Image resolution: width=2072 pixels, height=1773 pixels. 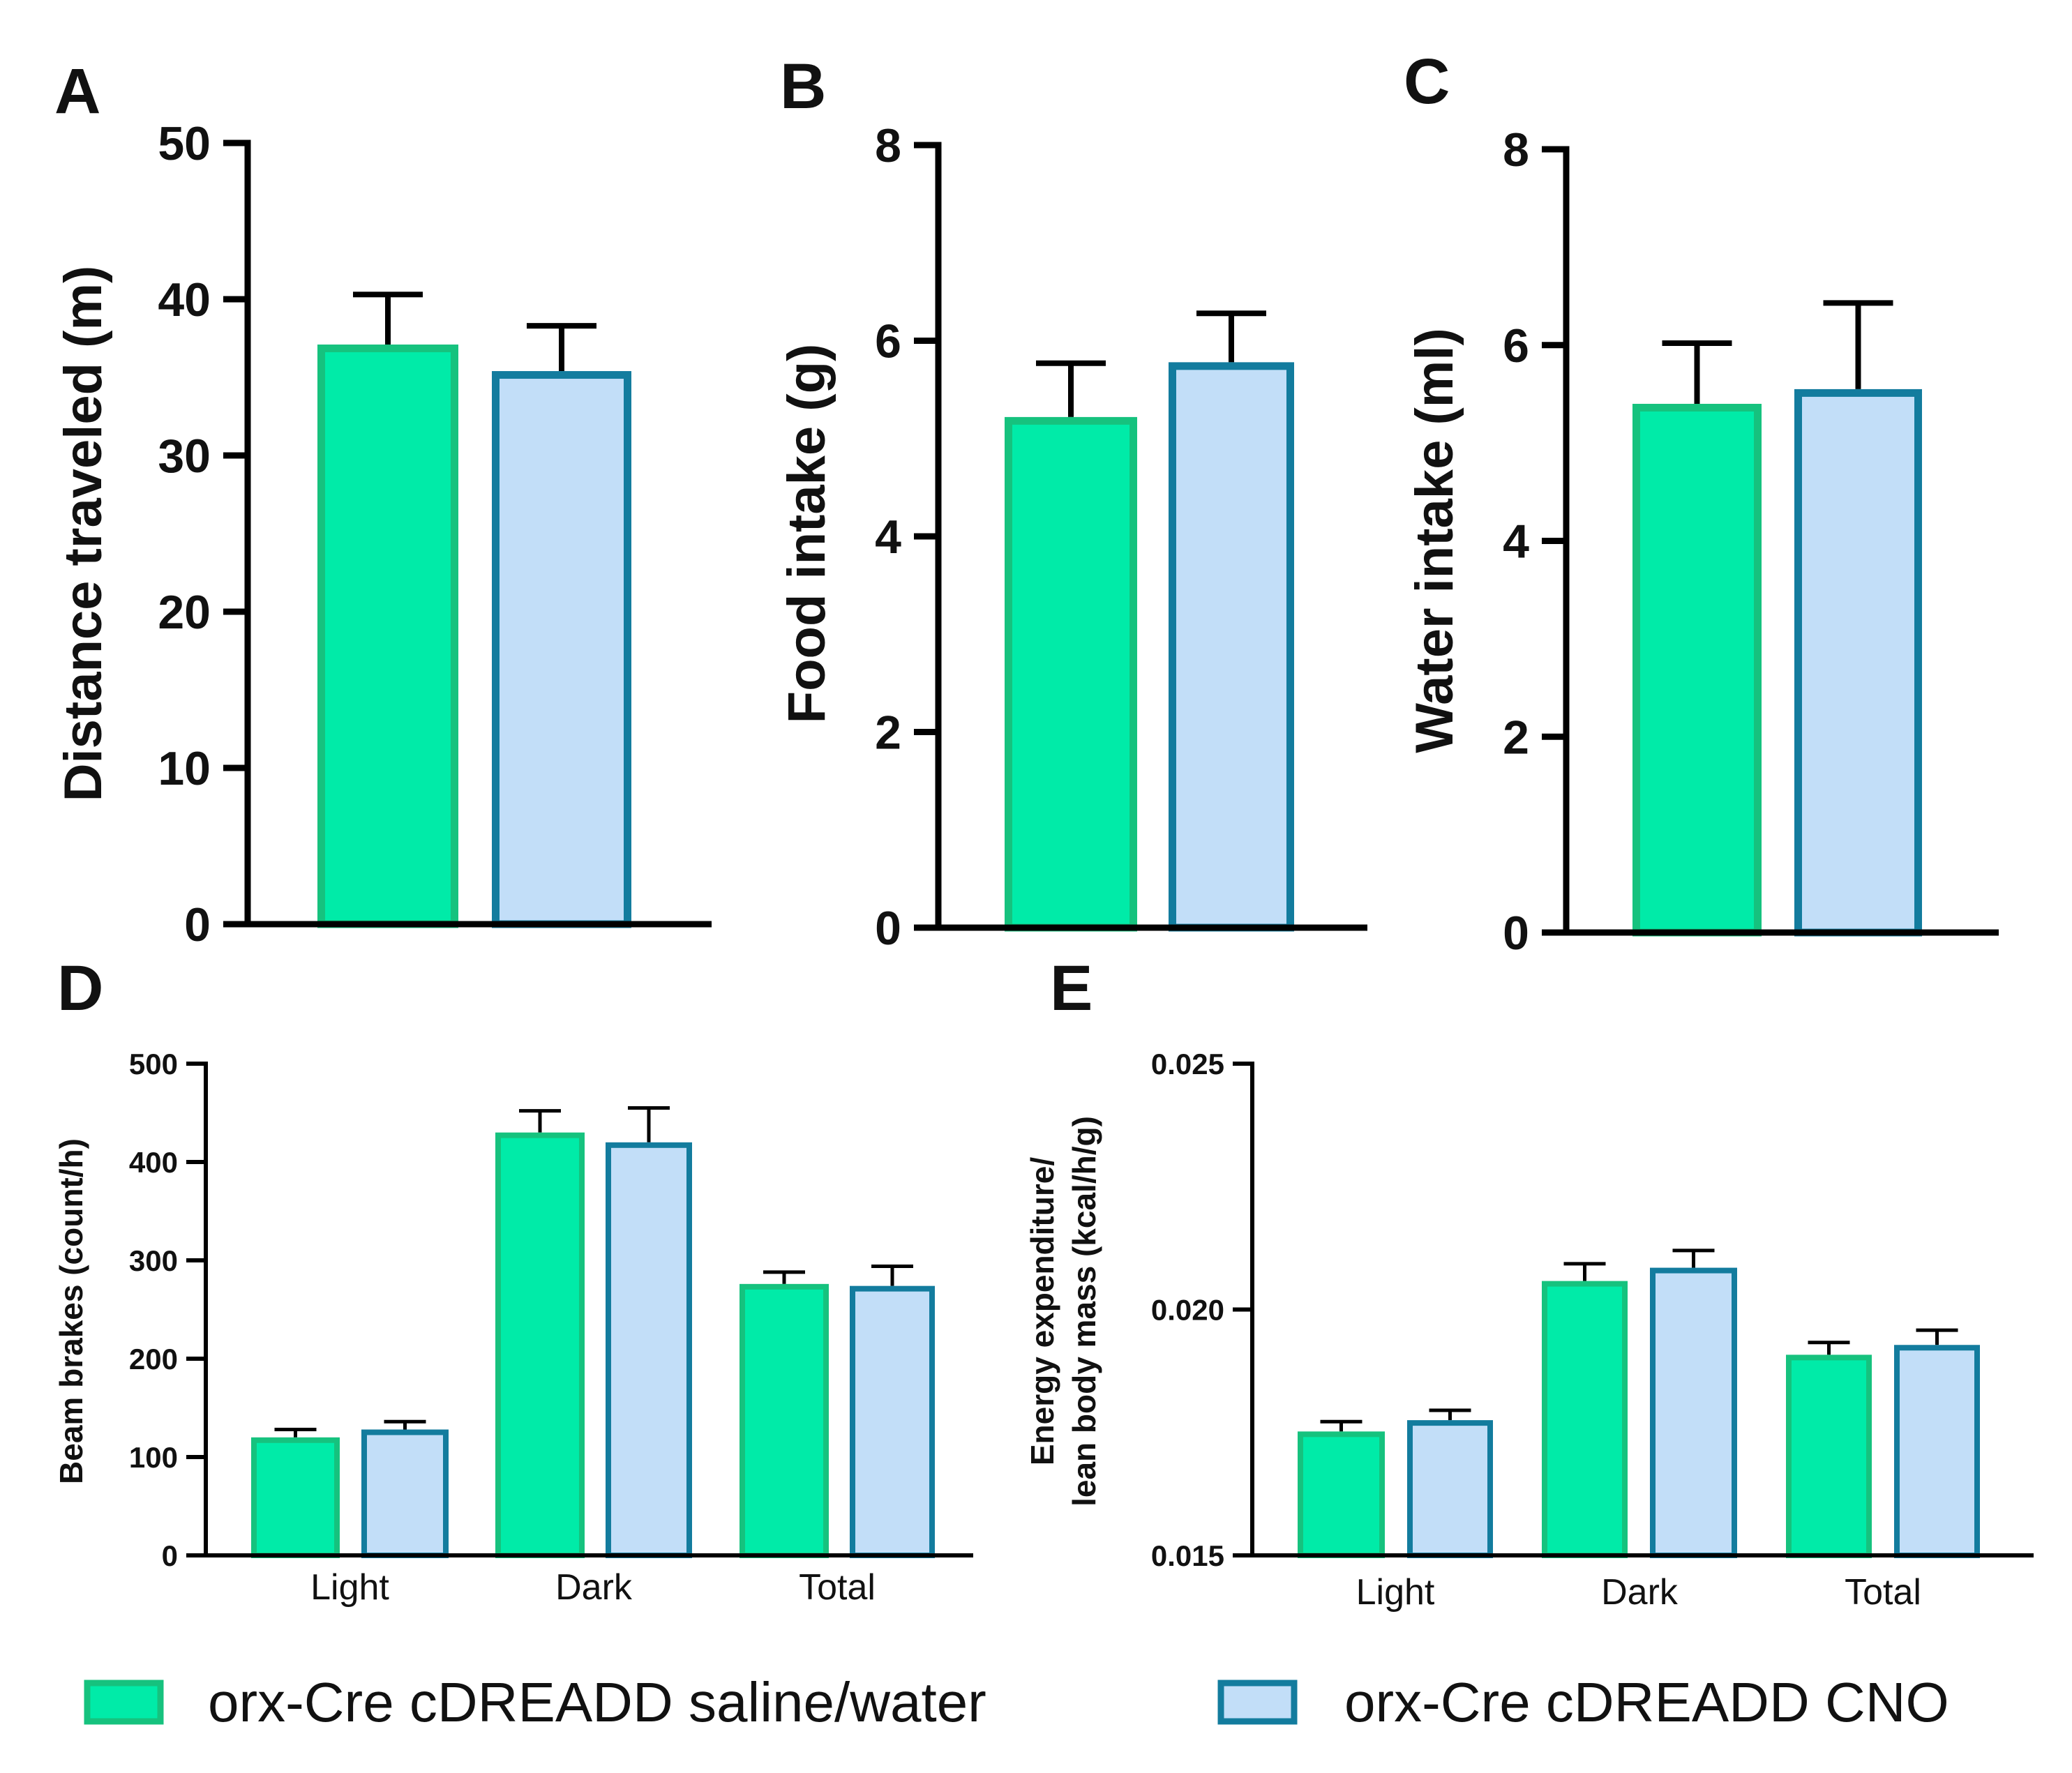 What do you see at coordinates (597, 1702) in the screenshot?
I see `legend-label-saline: orx-Cre cDREADD saline/water` at bounding box center [597, 1702].